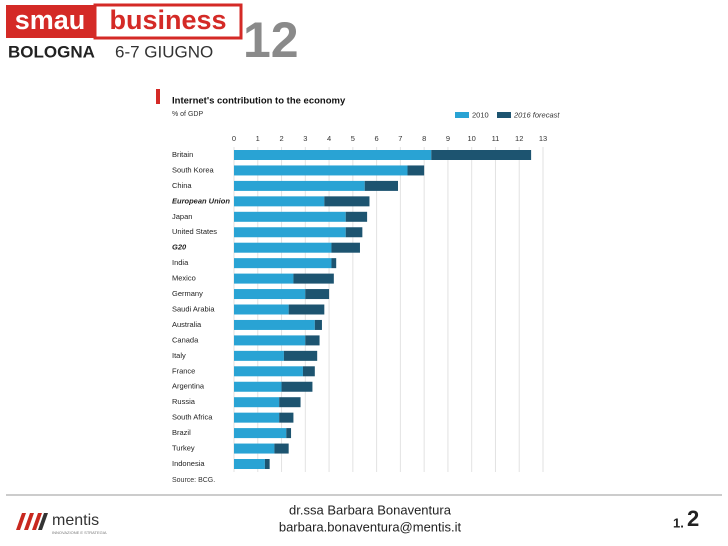 The height and width of the screenshot is (546, 728). I want to click on y-tick-label: Japan, so click(182, 216).